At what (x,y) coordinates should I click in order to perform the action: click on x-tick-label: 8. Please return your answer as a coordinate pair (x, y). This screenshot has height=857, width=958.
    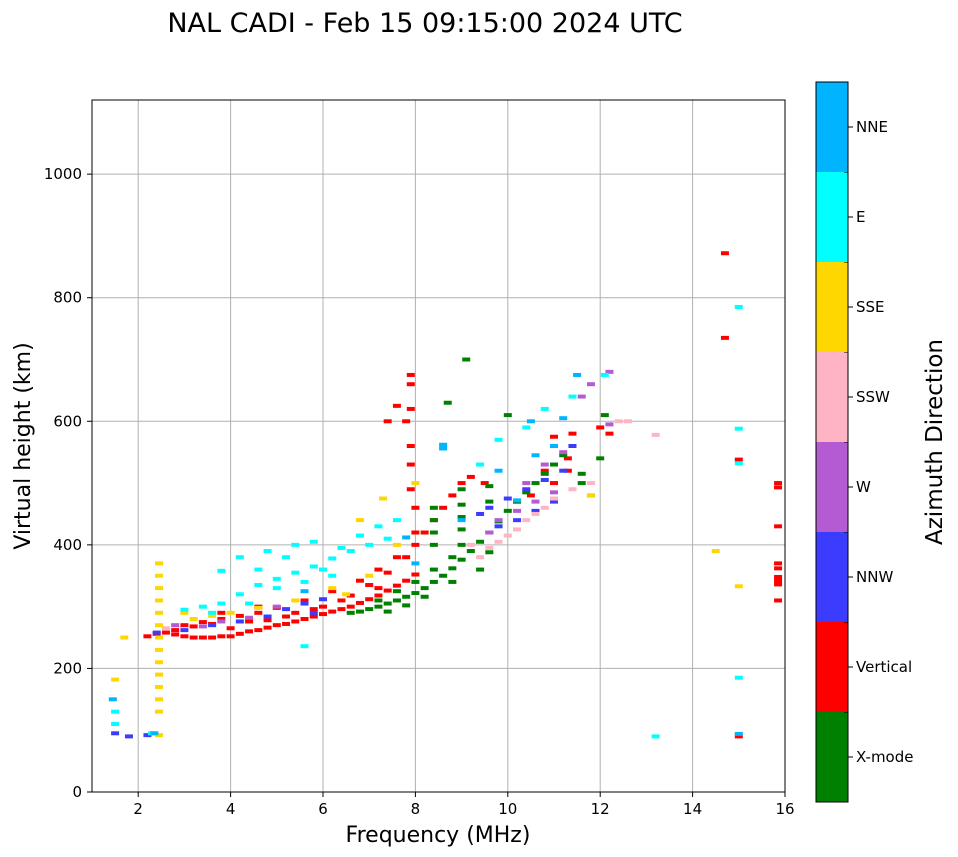
    Looking at the image, I should click on (416, 809).